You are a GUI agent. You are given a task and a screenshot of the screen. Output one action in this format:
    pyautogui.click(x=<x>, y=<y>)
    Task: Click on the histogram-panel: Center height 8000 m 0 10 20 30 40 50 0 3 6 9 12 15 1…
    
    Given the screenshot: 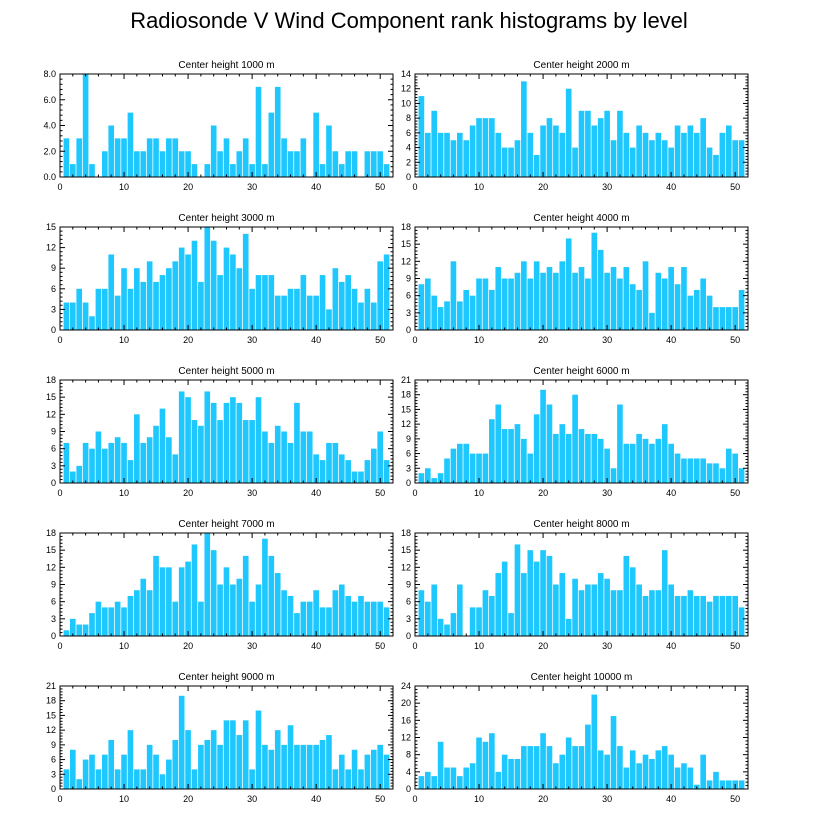 What is the action you would take?
    pyautogui.click(x=575, y=585)
    